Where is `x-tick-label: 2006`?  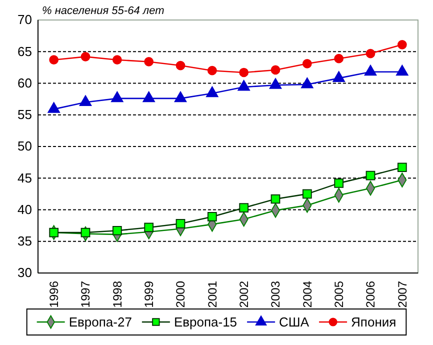
x-tick-label: 2006 is located at coordinates (371, 294).